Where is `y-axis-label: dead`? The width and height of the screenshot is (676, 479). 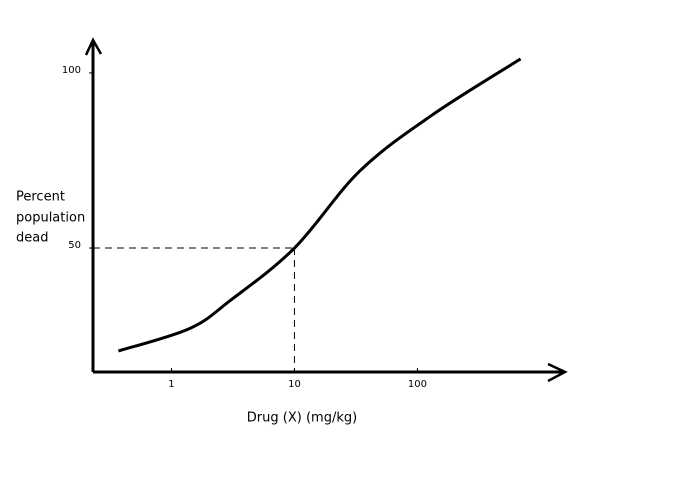
y-axis-label: dead is located at coordinates (32, 238).